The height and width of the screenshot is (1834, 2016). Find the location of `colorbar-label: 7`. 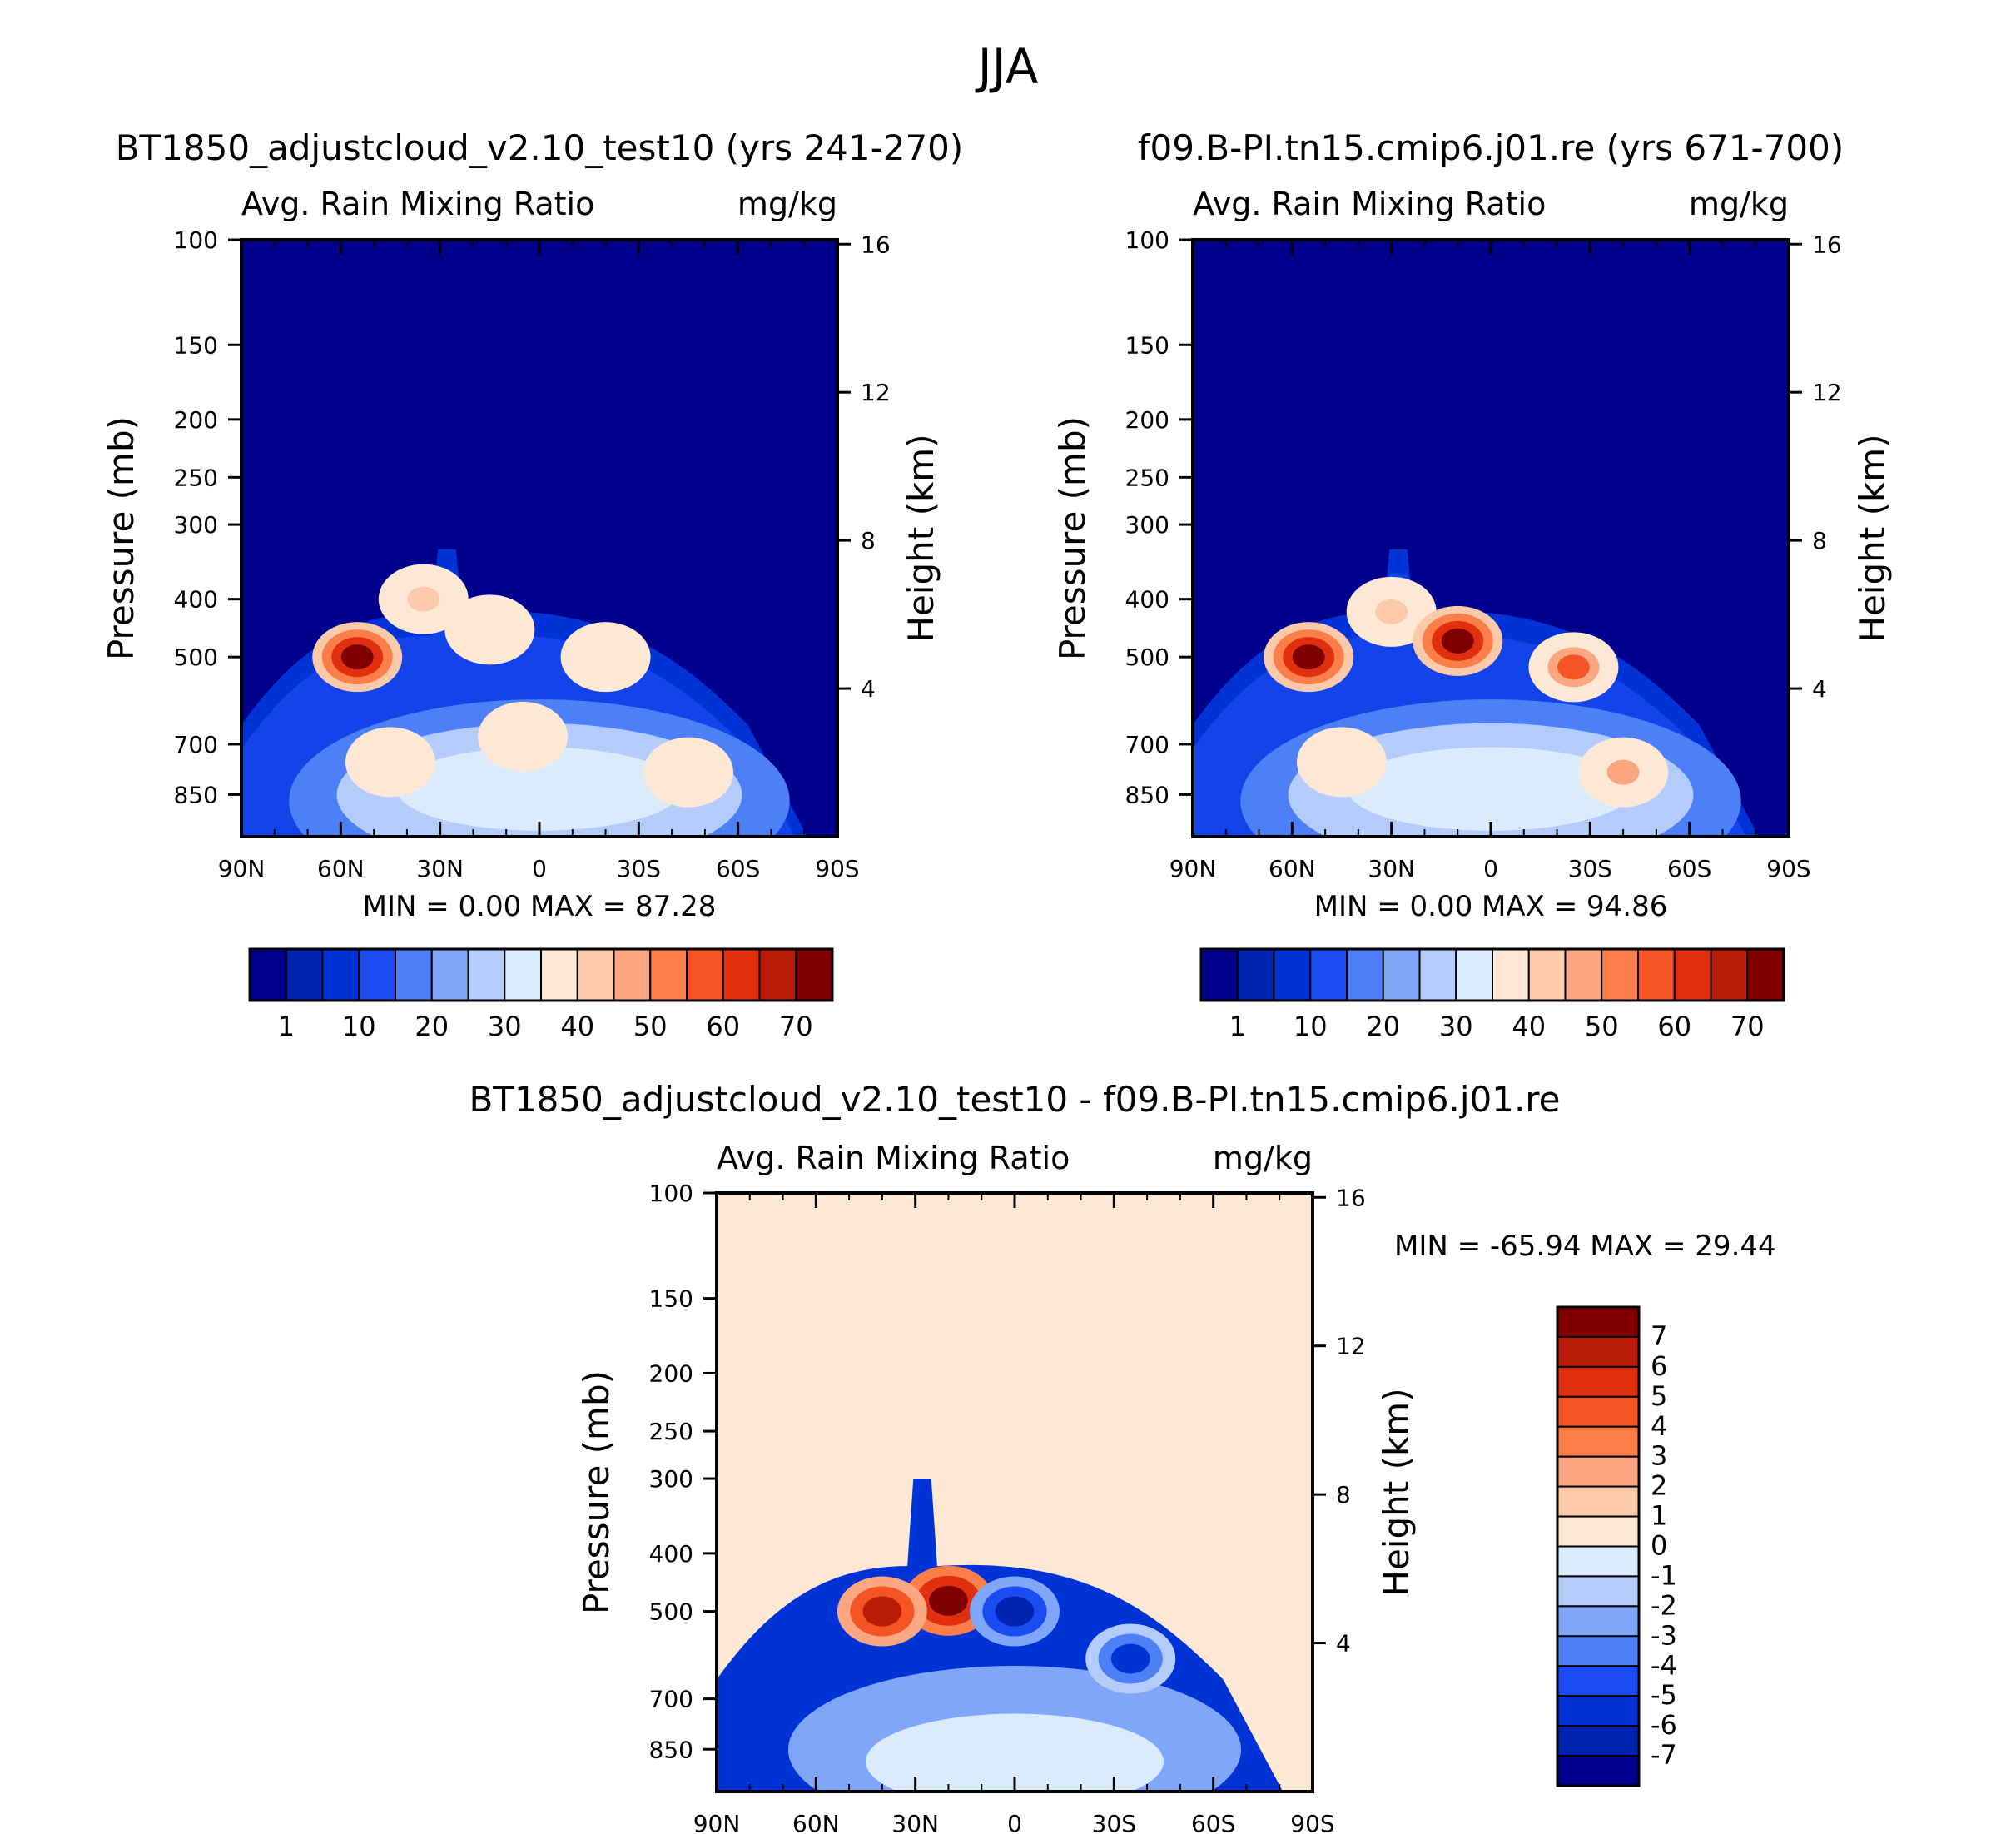

colorbar-label: 7 is located at coordinates (1659, 1336).